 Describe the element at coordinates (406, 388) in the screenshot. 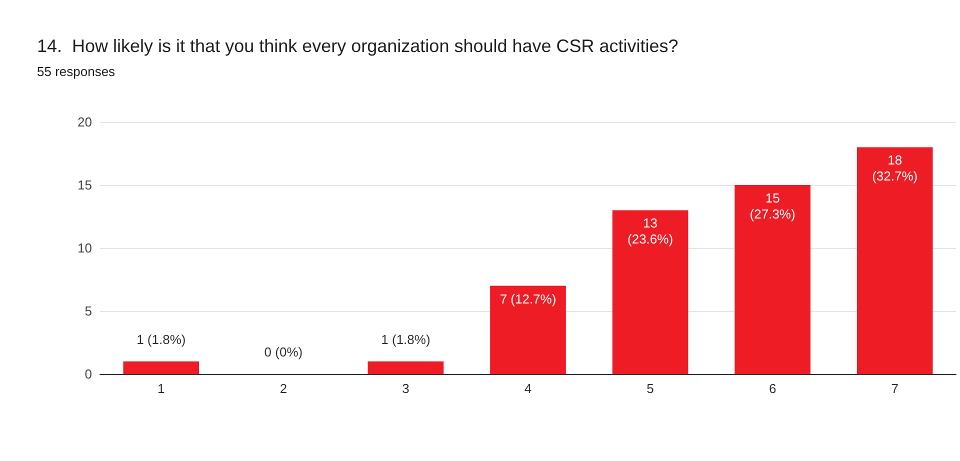

I see `x-tick-label: 3` at that location.